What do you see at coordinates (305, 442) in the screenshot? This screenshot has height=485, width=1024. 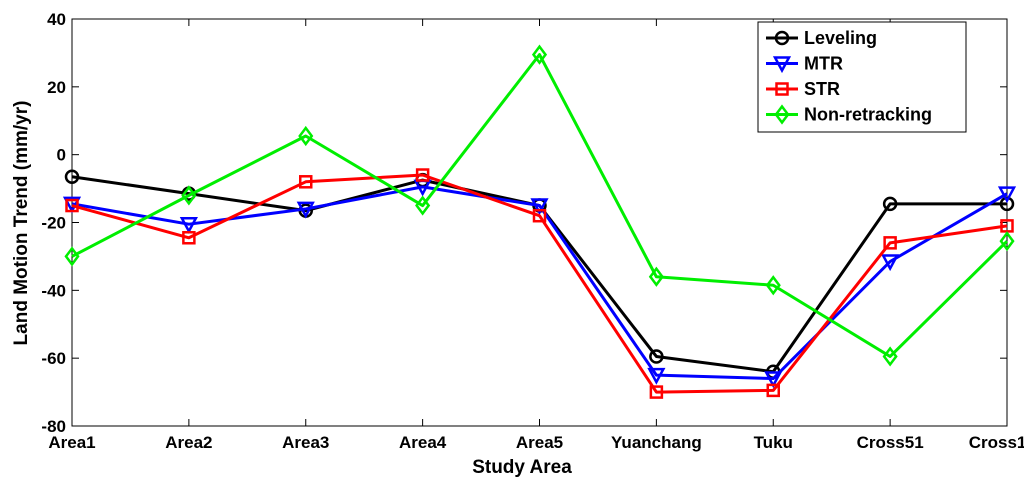 I see `x-tick-label: Area3` at bounding box center [305, 442].